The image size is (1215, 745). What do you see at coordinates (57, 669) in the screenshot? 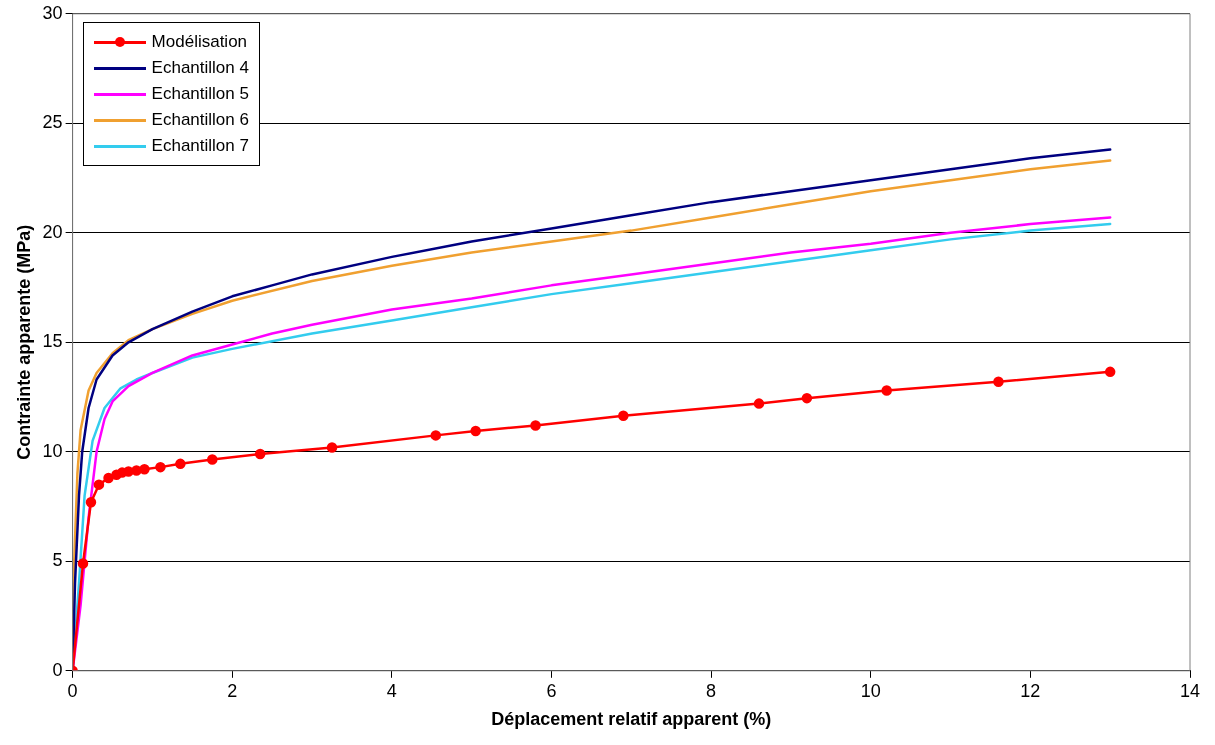
I see `y-tick-label: 0` at bounding box center [57, 669].